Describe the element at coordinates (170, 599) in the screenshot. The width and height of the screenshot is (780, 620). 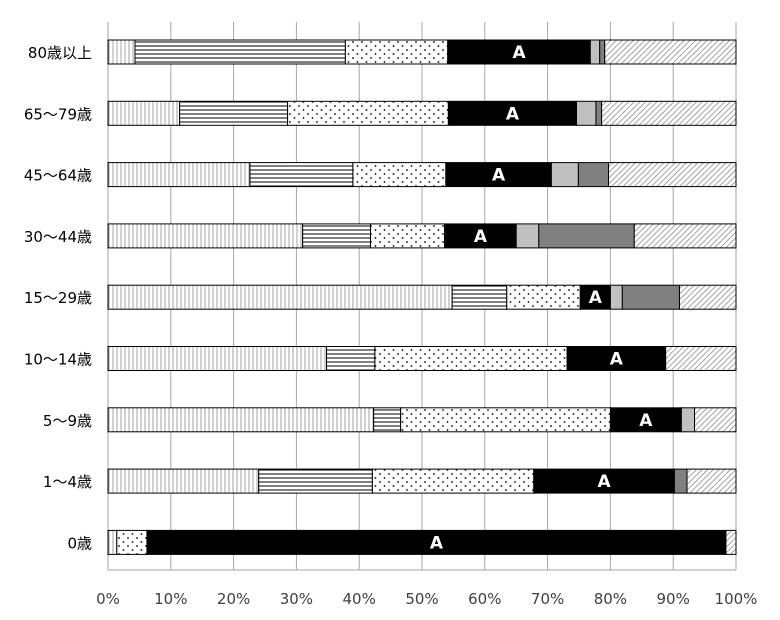
I see `x-tick-label: 10%` at that location.